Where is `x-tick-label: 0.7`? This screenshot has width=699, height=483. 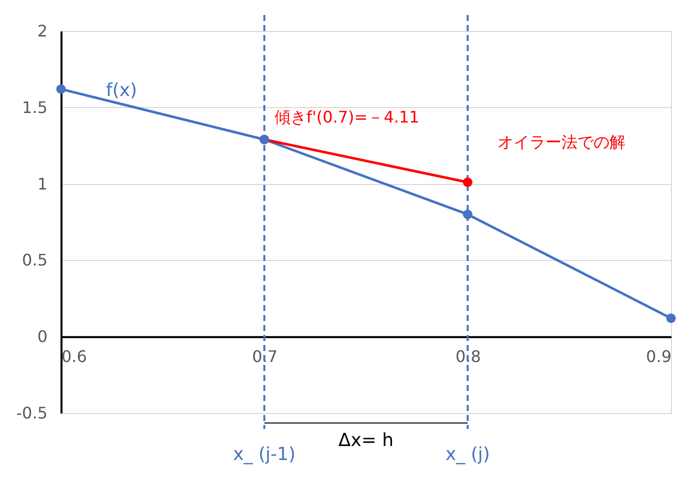 x-tick-label: 0.7 is located at coordinates (265, 356).